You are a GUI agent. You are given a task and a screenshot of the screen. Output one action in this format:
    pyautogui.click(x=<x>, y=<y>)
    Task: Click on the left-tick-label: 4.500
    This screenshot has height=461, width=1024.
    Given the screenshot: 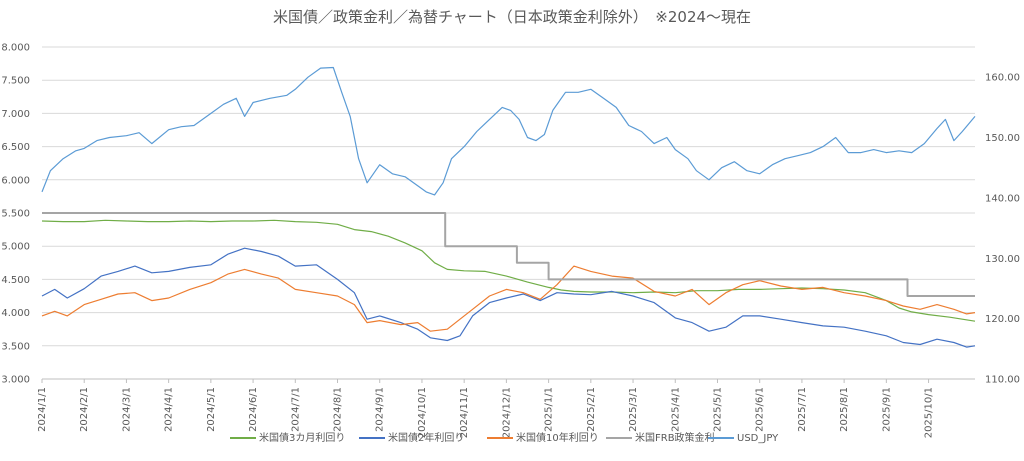 What is the action you would take?
    pyautogui.click(x=15, y=280)
    